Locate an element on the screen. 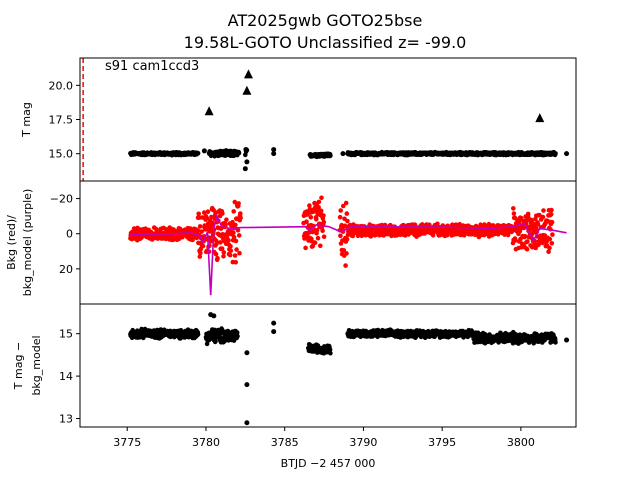 This screenshot has height=480, width=640. x-axis-label: BTJD −2 457 000 is located at coordinates (328, 463).